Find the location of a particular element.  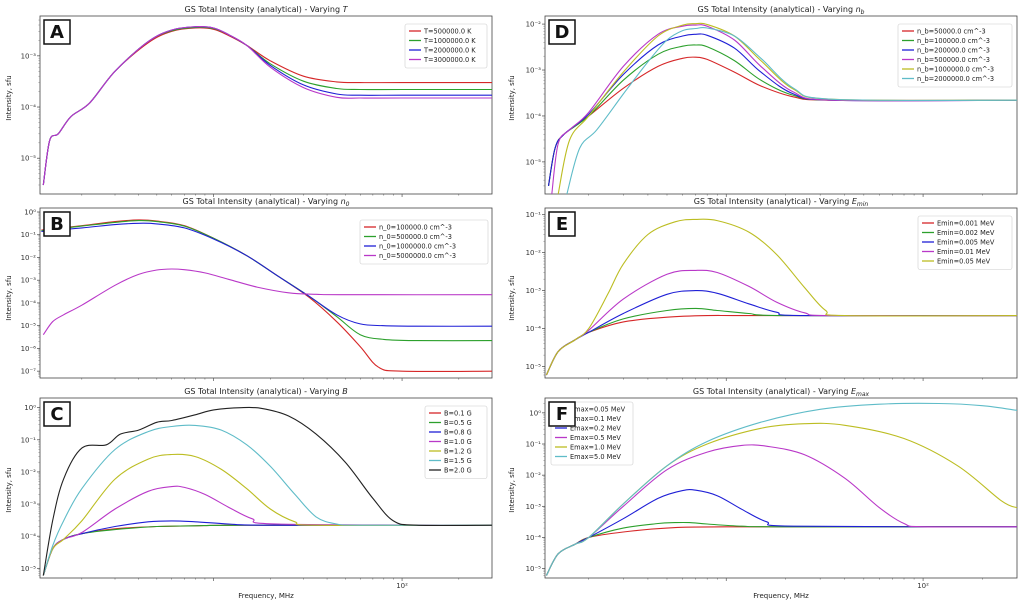

legend-entry: B=1.0 G is located at coordinates (458, 442).